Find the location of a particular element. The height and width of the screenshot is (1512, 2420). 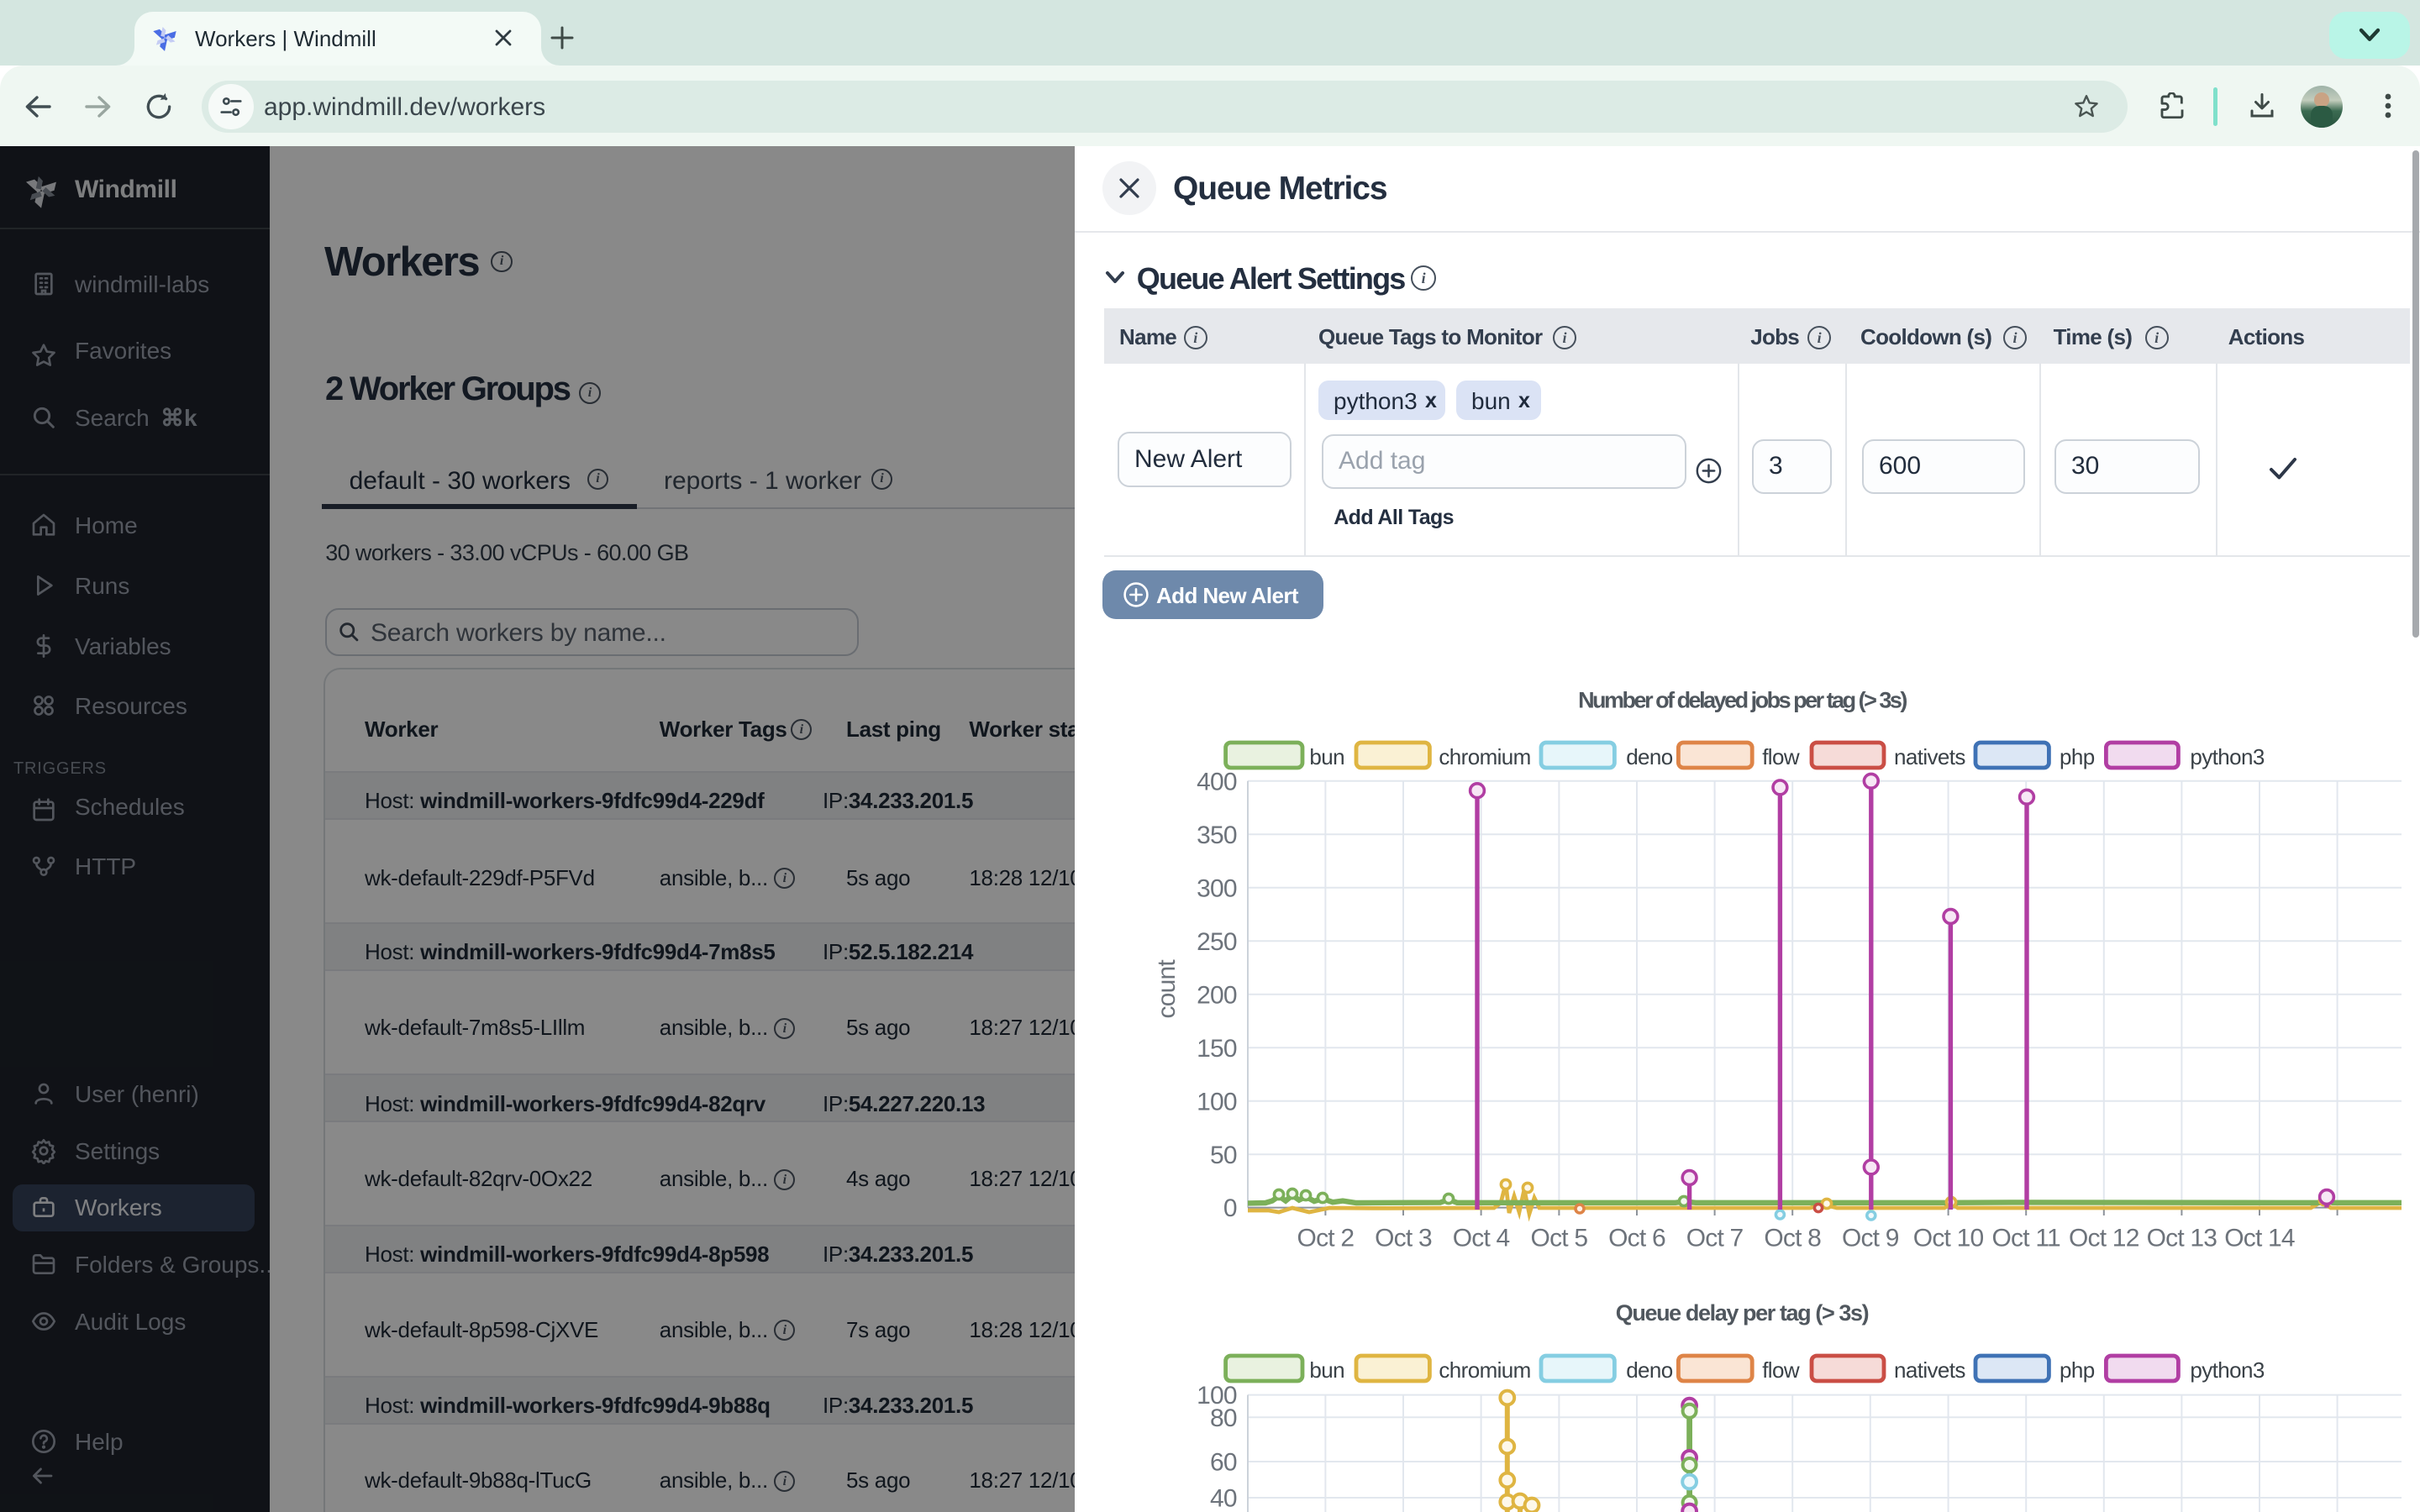

svg-text: Oct 7 is located at coordinates (1715, 1238).